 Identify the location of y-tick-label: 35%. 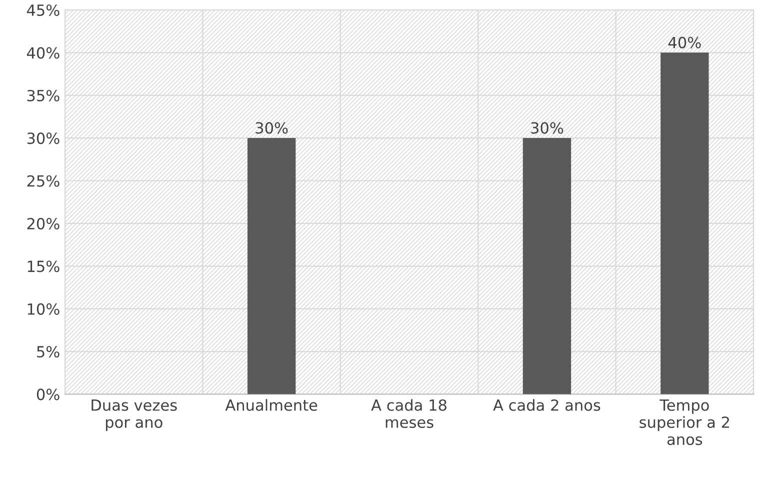
(43, 96).